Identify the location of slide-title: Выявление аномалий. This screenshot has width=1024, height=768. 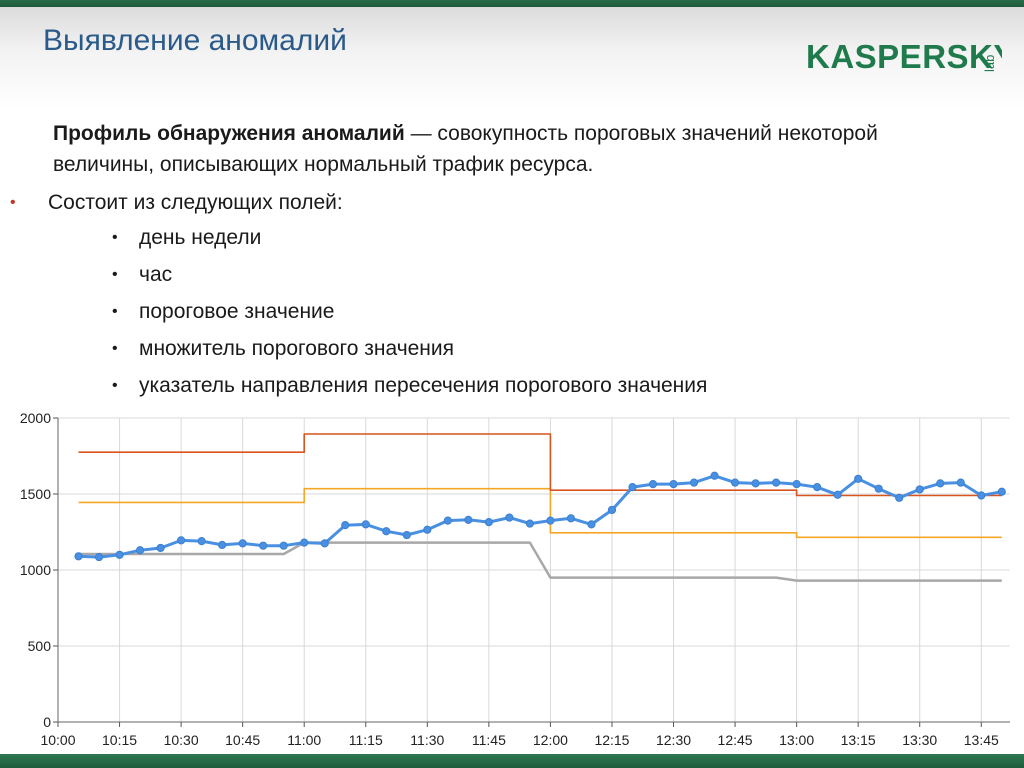
(195, 40).